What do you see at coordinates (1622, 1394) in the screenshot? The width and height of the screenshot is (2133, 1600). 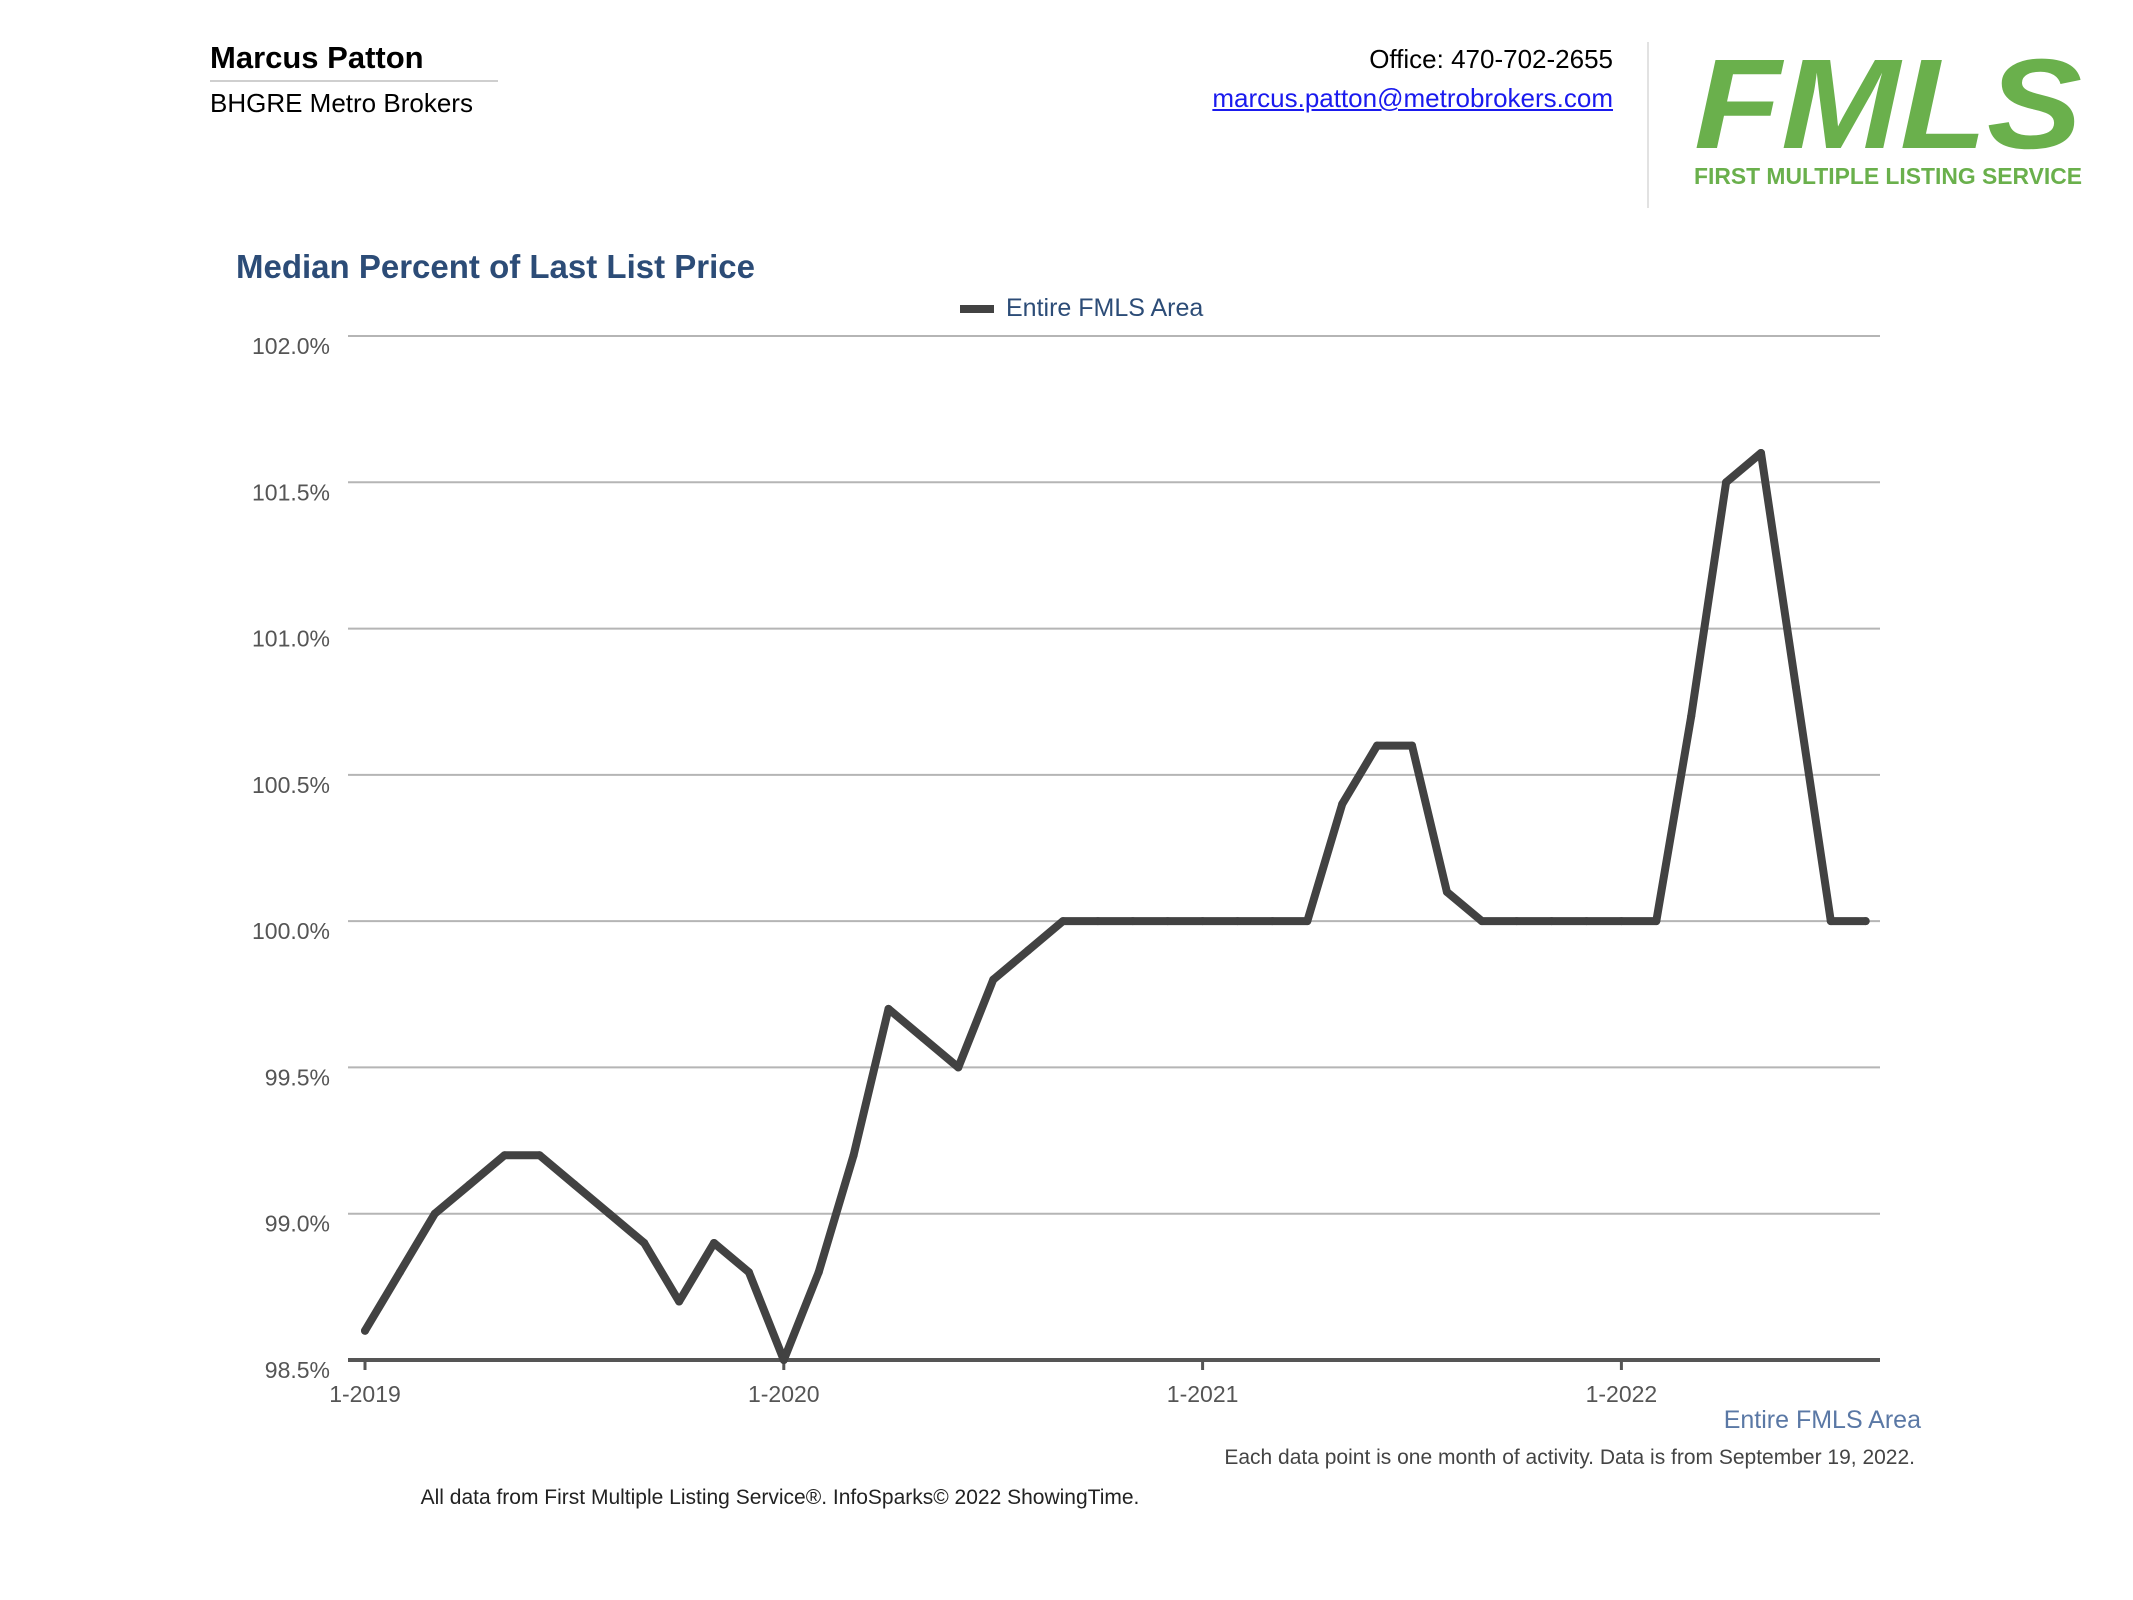 I see `x-tick-label: 1-2022` at bounding box center [1622, 1394].